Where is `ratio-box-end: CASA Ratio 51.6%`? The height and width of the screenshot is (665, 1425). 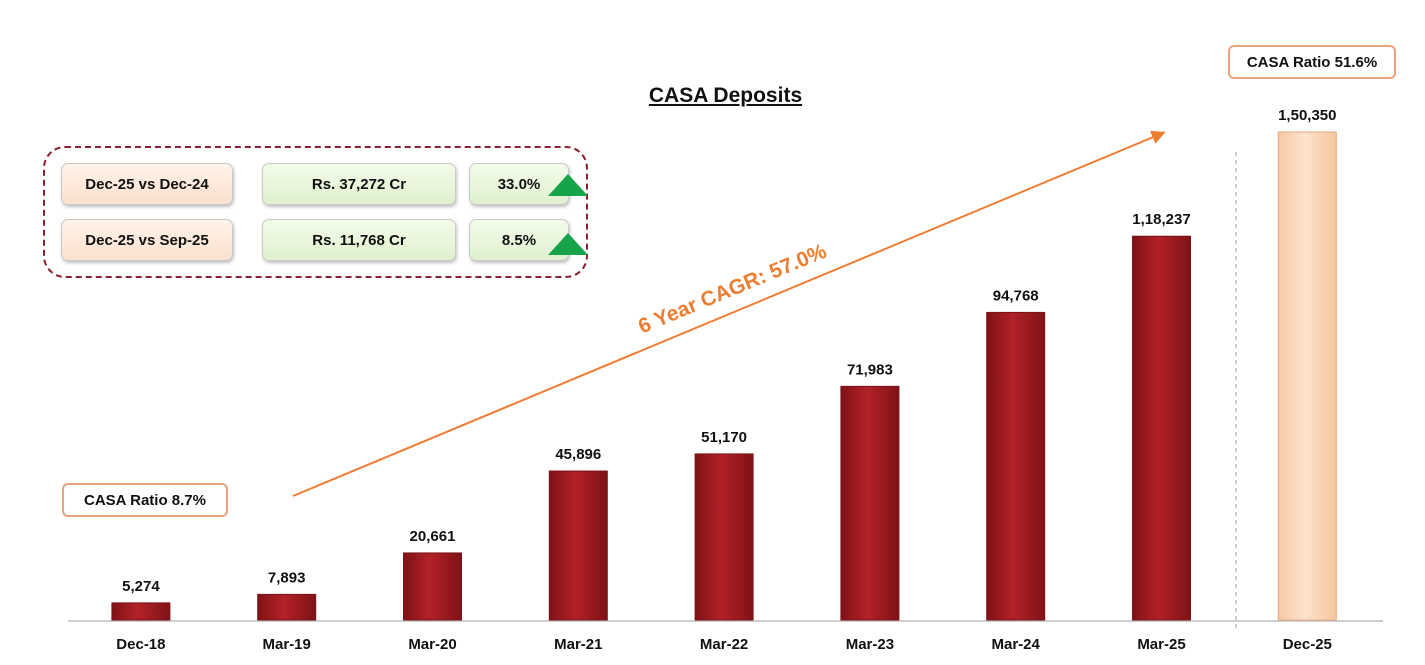 ratio-box-end: CASA Ratio 51.6% is located at coordinates (1312, 62).